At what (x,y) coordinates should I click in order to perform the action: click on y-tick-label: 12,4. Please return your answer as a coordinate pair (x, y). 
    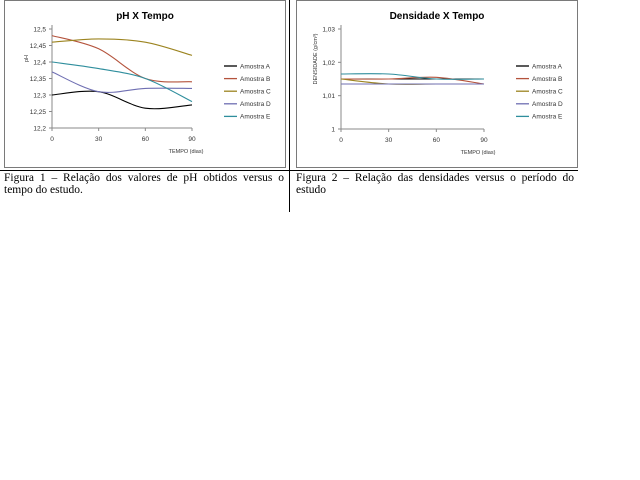
    Looking at the image, I should click on (39, 63).